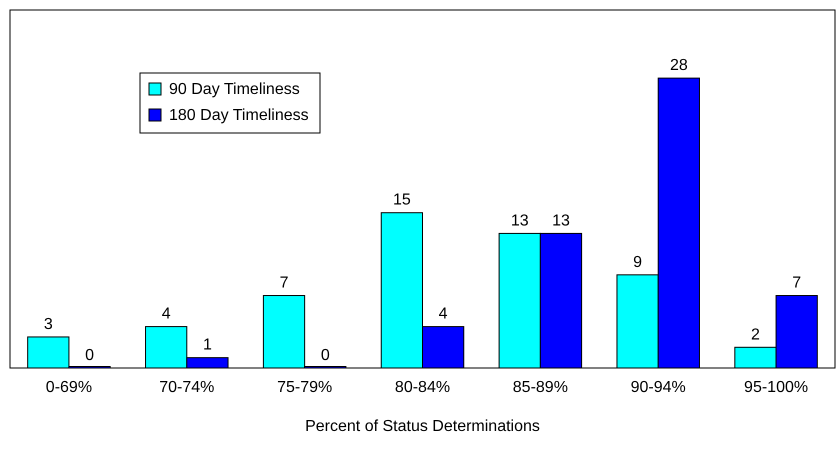 Image resolution: width=839 pixels, height=455 pixels. Describe the element at coordinates (658, 387) in the screenshot. I see `x-tick-label: 90-94%` at that location.